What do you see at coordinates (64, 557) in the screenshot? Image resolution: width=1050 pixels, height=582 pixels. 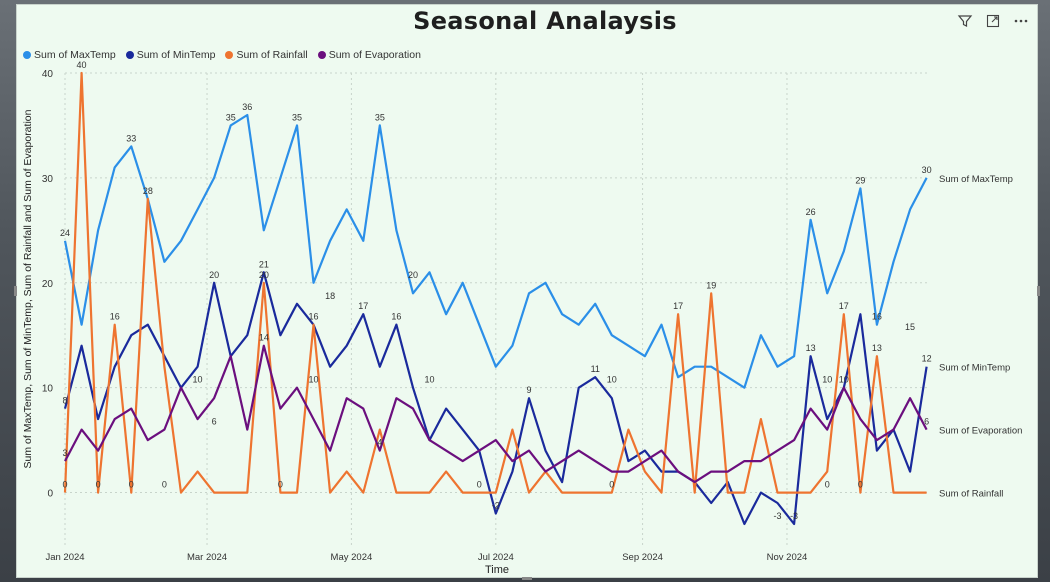 I see `x-tick-label: Jan 2024` at bounding box center [64, 557].